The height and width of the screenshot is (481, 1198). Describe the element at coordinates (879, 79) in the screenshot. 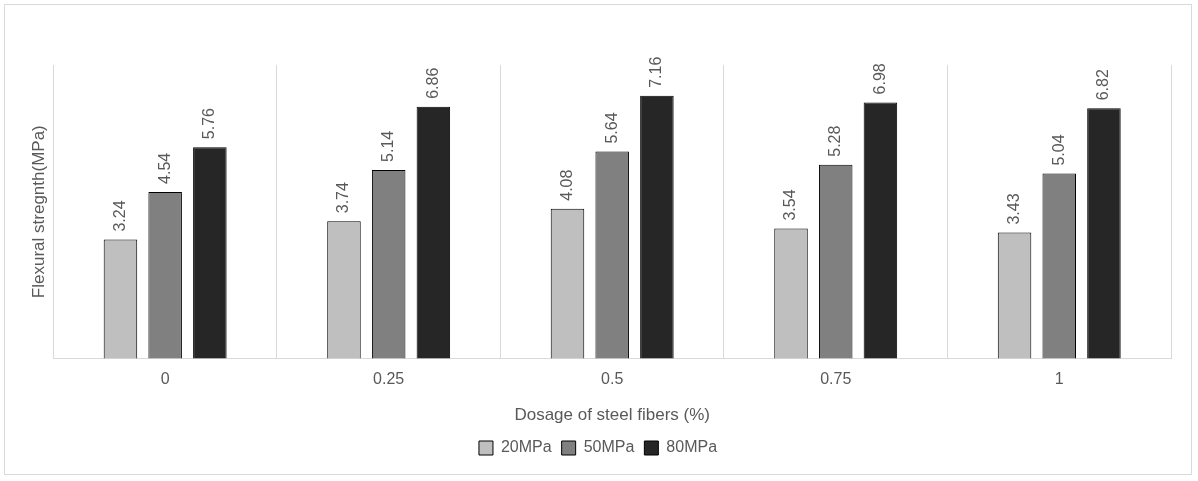

I see `data-label: 6.98` at that location.